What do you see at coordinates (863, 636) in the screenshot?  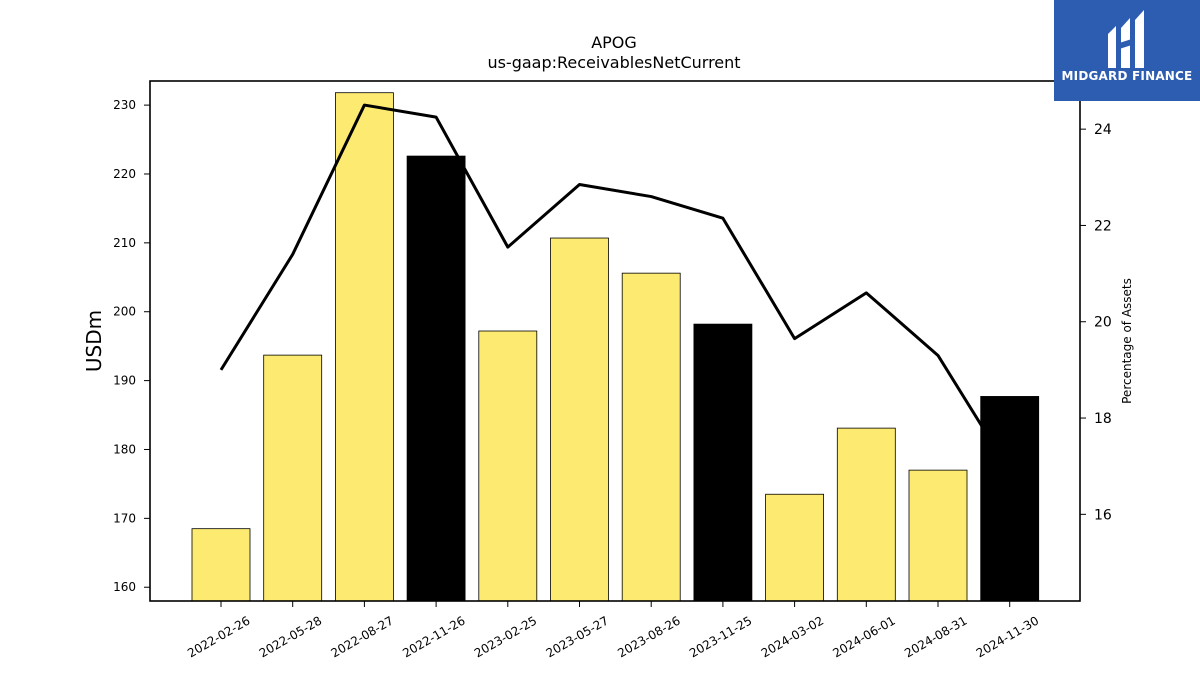 I see `x-tick-label: 2024-06-01` at bounding box center [863, 636].